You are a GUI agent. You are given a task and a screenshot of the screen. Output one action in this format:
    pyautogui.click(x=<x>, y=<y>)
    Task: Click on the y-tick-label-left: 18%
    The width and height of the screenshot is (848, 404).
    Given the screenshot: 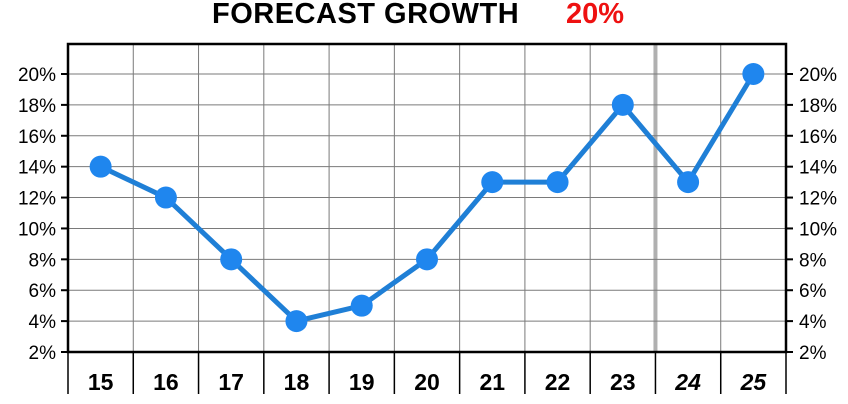 What is the action you would take?
    pyautogui.click(x=37, y=106)
    